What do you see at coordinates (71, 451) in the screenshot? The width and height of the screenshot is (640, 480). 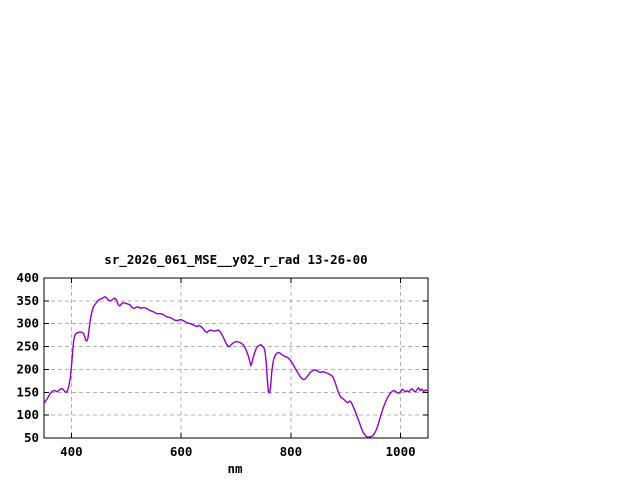 I see `x-tick-label: 400` at bounding box center [71, 451].